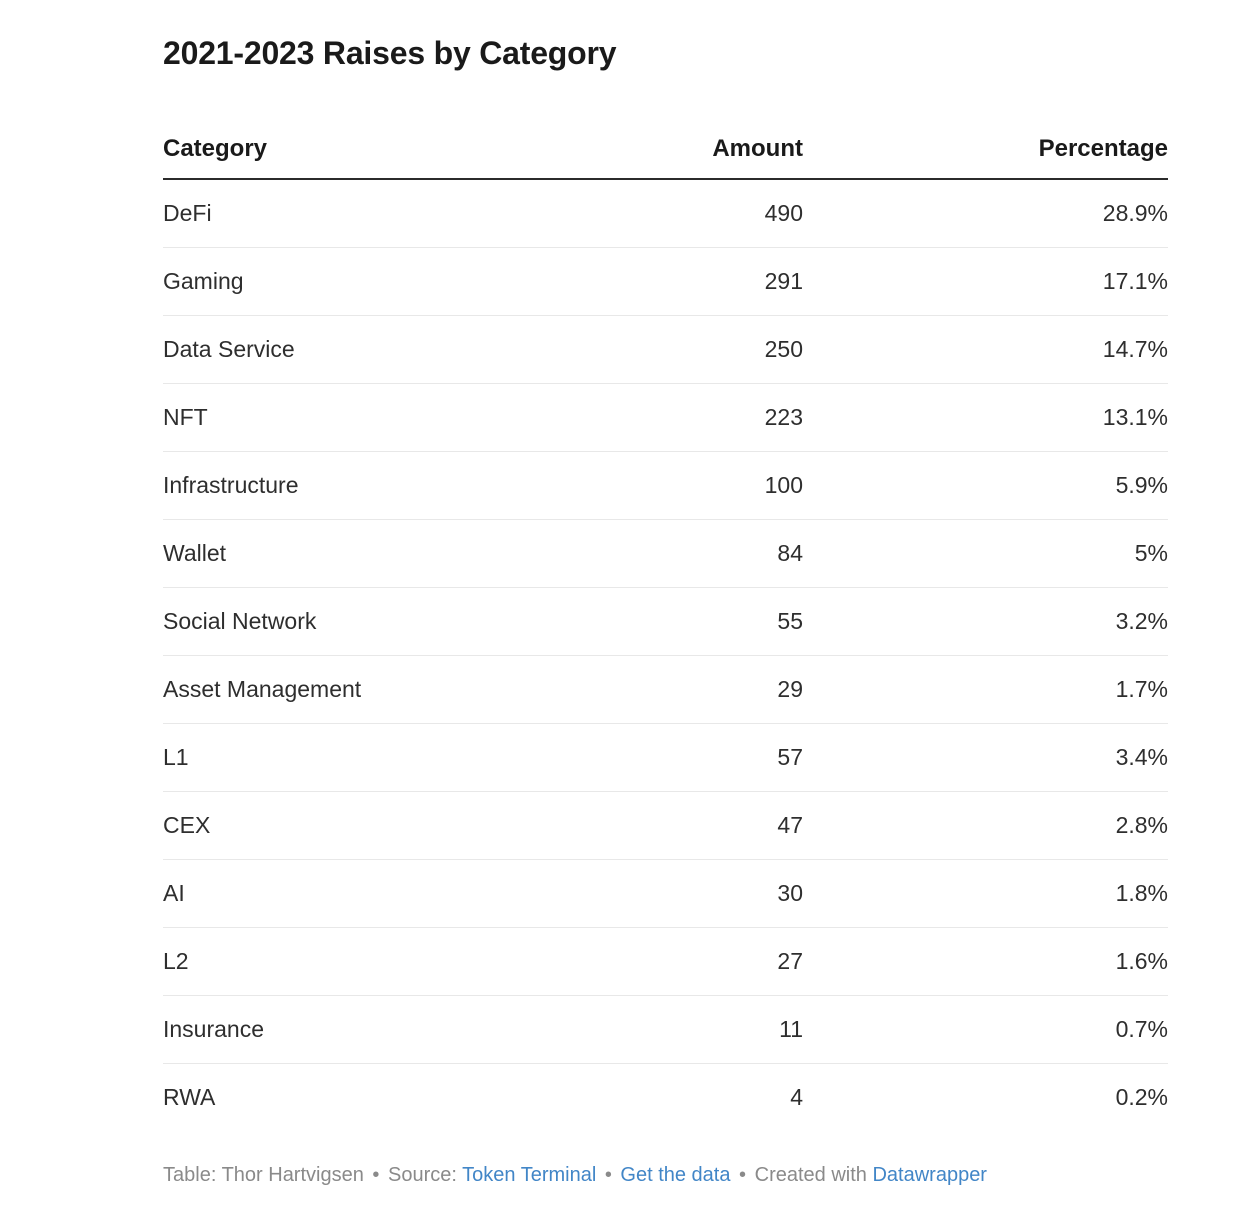 The height and width of the screenshot is (1208, 1251). What do you see at coordinates (703, 485) in the screenshot?
I see `cell-amount: 100` at bounding box center [703, 485].